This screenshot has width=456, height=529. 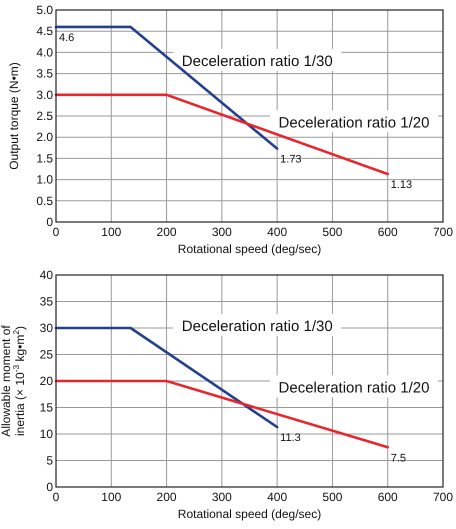 I want to click on data-label: 1.13, so click(x=401, y=185).